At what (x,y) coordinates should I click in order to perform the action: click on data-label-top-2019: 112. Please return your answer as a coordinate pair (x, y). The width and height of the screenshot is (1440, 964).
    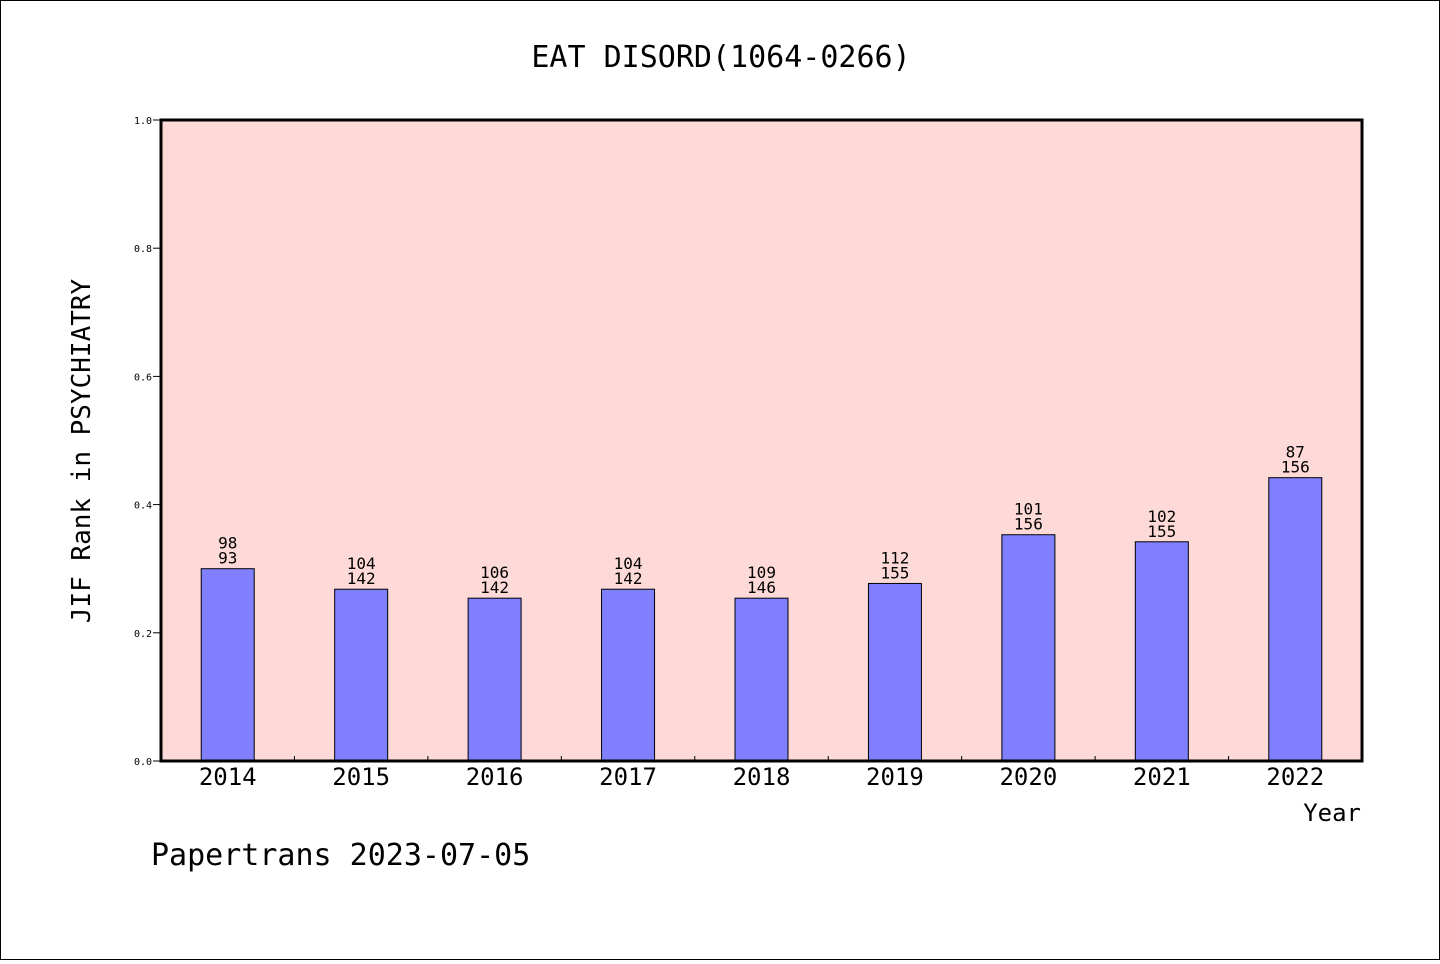
    Looking at the image, I should click on (894, 557).